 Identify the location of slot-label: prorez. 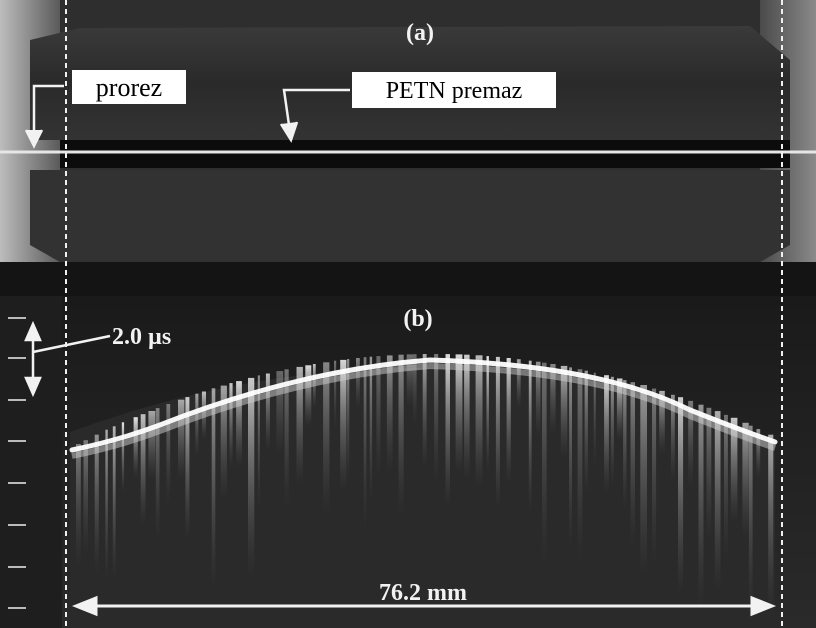
(129, 87).